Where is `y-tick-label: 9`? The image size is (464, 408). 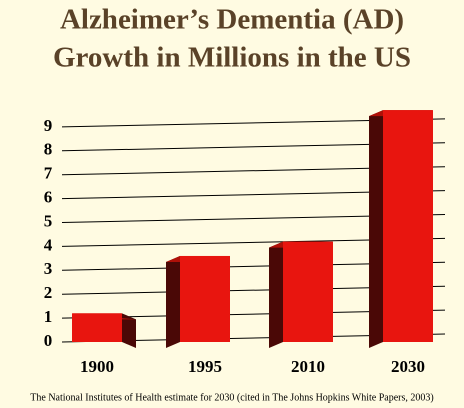 y-tick-label: 9 is located at coordinates (48, 125).